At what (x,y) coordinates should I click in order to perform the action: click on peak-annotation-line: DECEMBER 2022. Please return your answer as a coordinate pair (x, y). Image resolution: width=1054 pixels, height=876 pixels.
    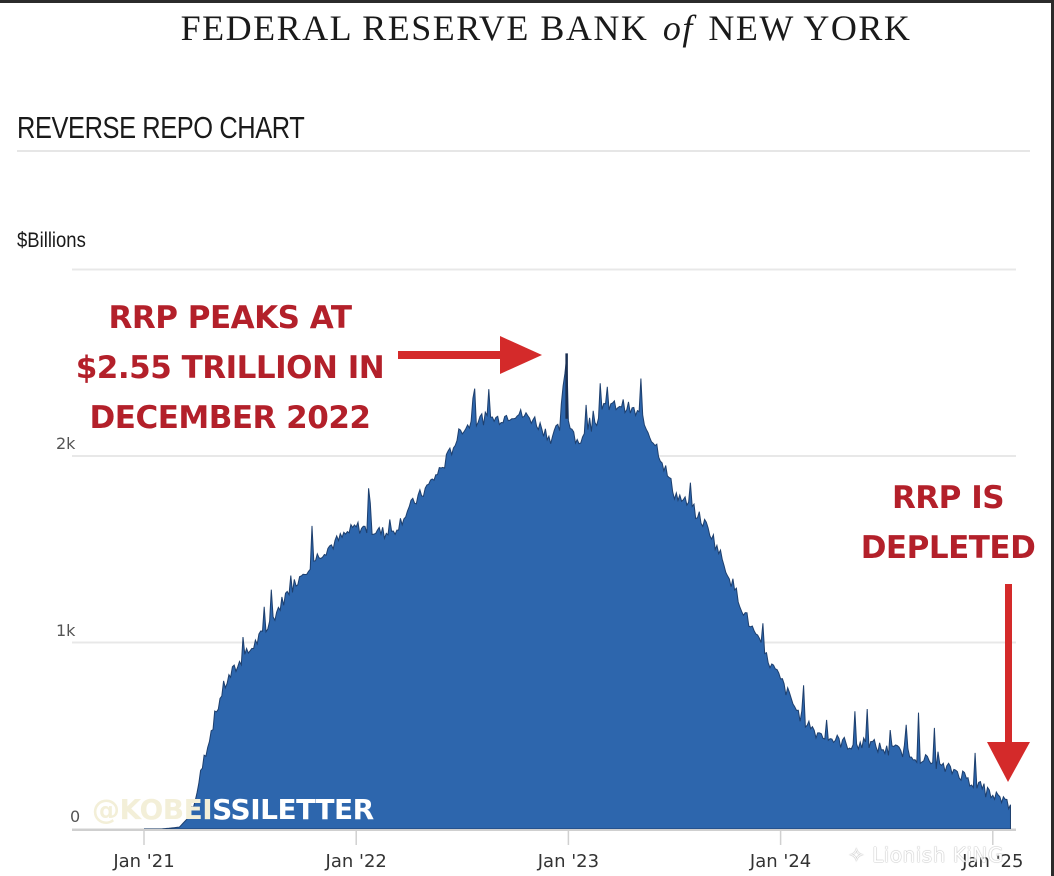
    Looking at the image, I should click on (230, 418).